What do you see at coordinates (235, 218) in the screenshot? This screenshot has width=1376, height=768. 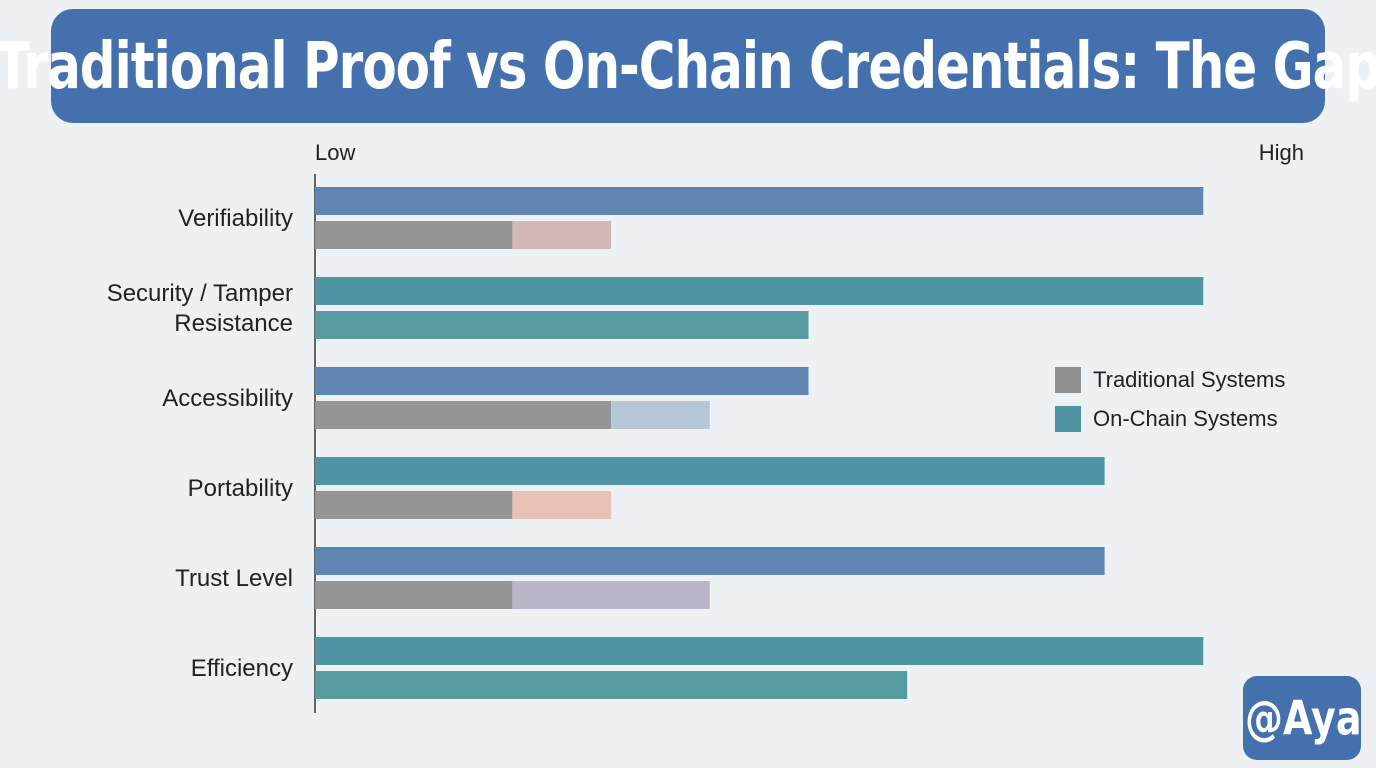 I see `category-label-0: Verifiability` at bounding box center [235, 218].